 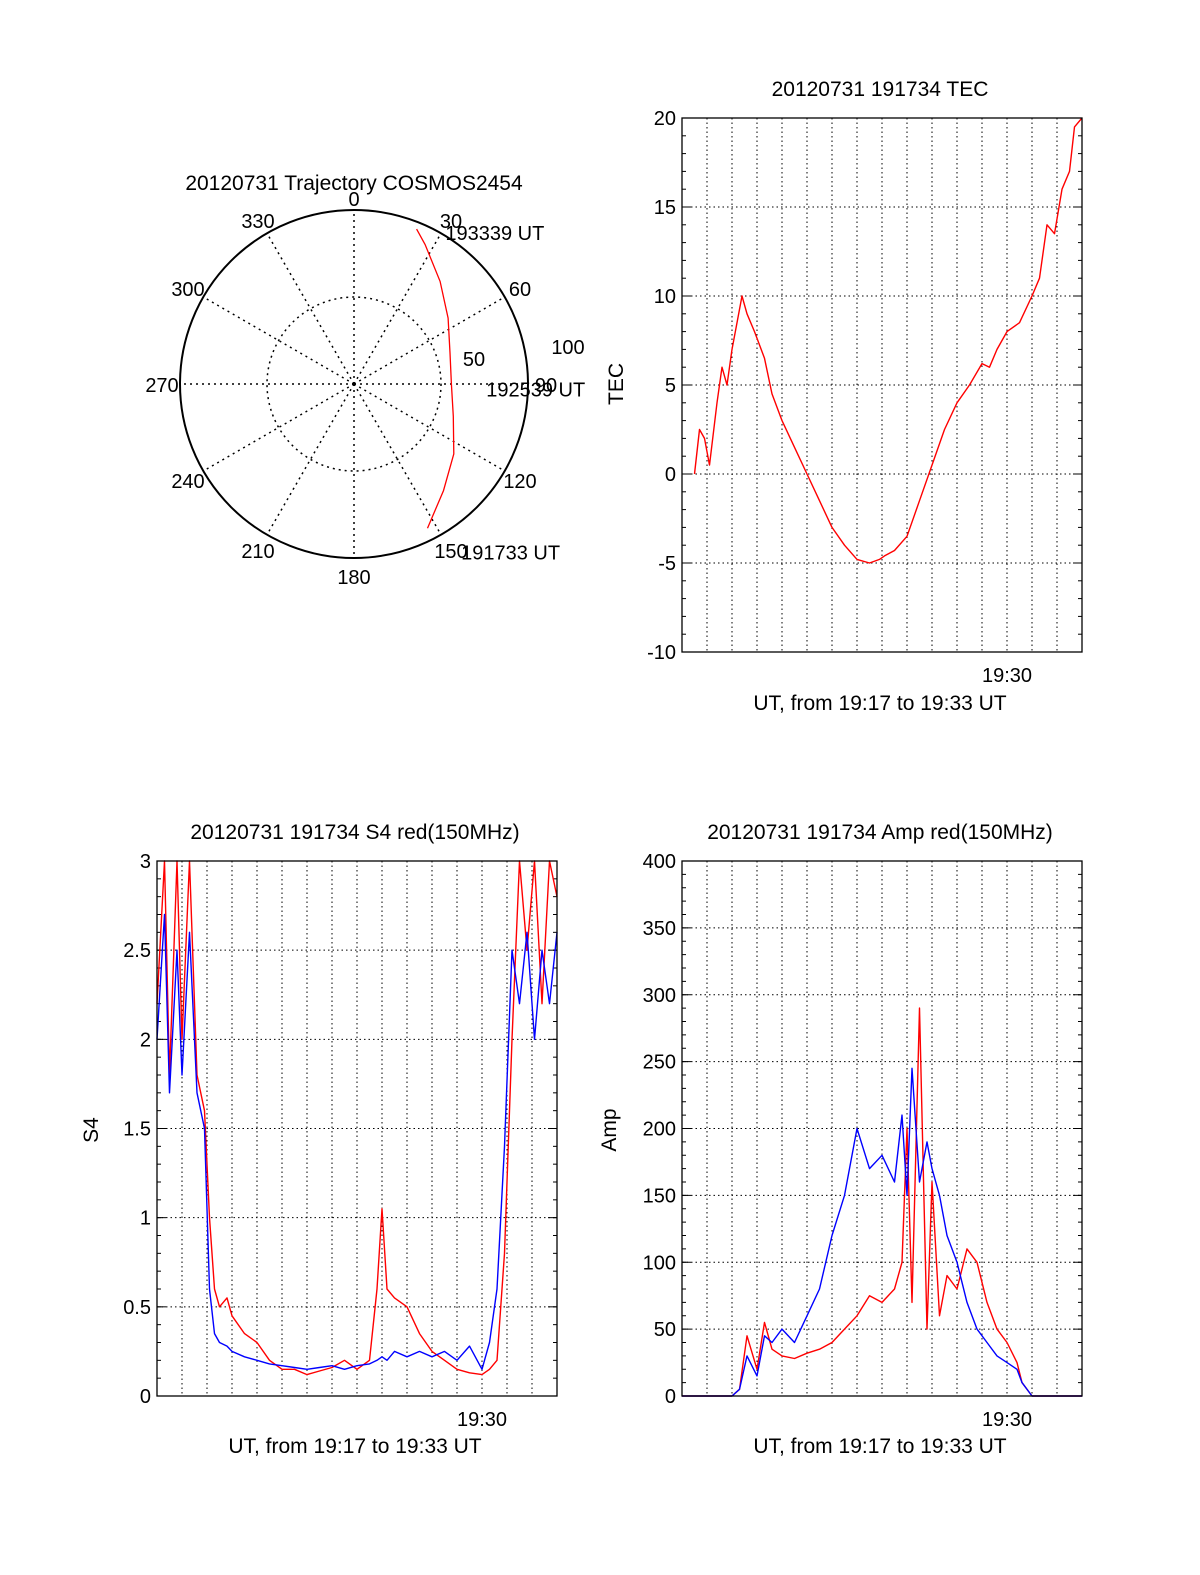 What do you see at coordinates (879, 1446) in the screenshot?
I see `amp-xlabel: UT, from 19:17 to 19:33 UT` at bounding box center [879, 1446].